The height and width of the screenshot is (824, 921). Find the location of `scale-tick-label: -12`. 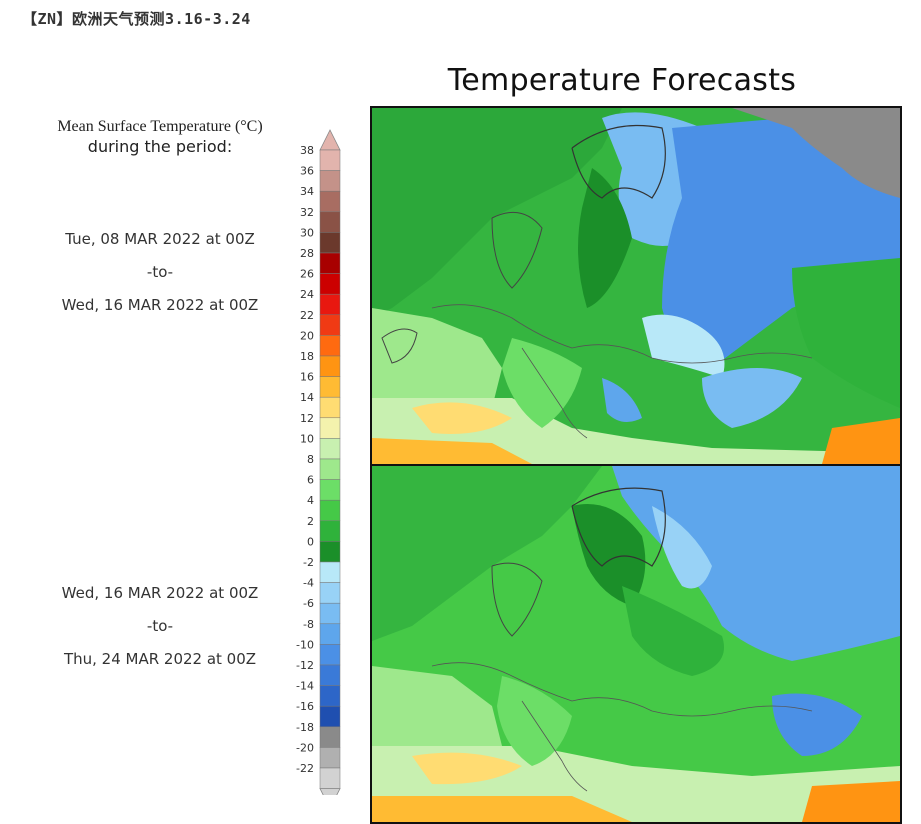

scale-tick-label: -12 is located at coordinates (305, 665).